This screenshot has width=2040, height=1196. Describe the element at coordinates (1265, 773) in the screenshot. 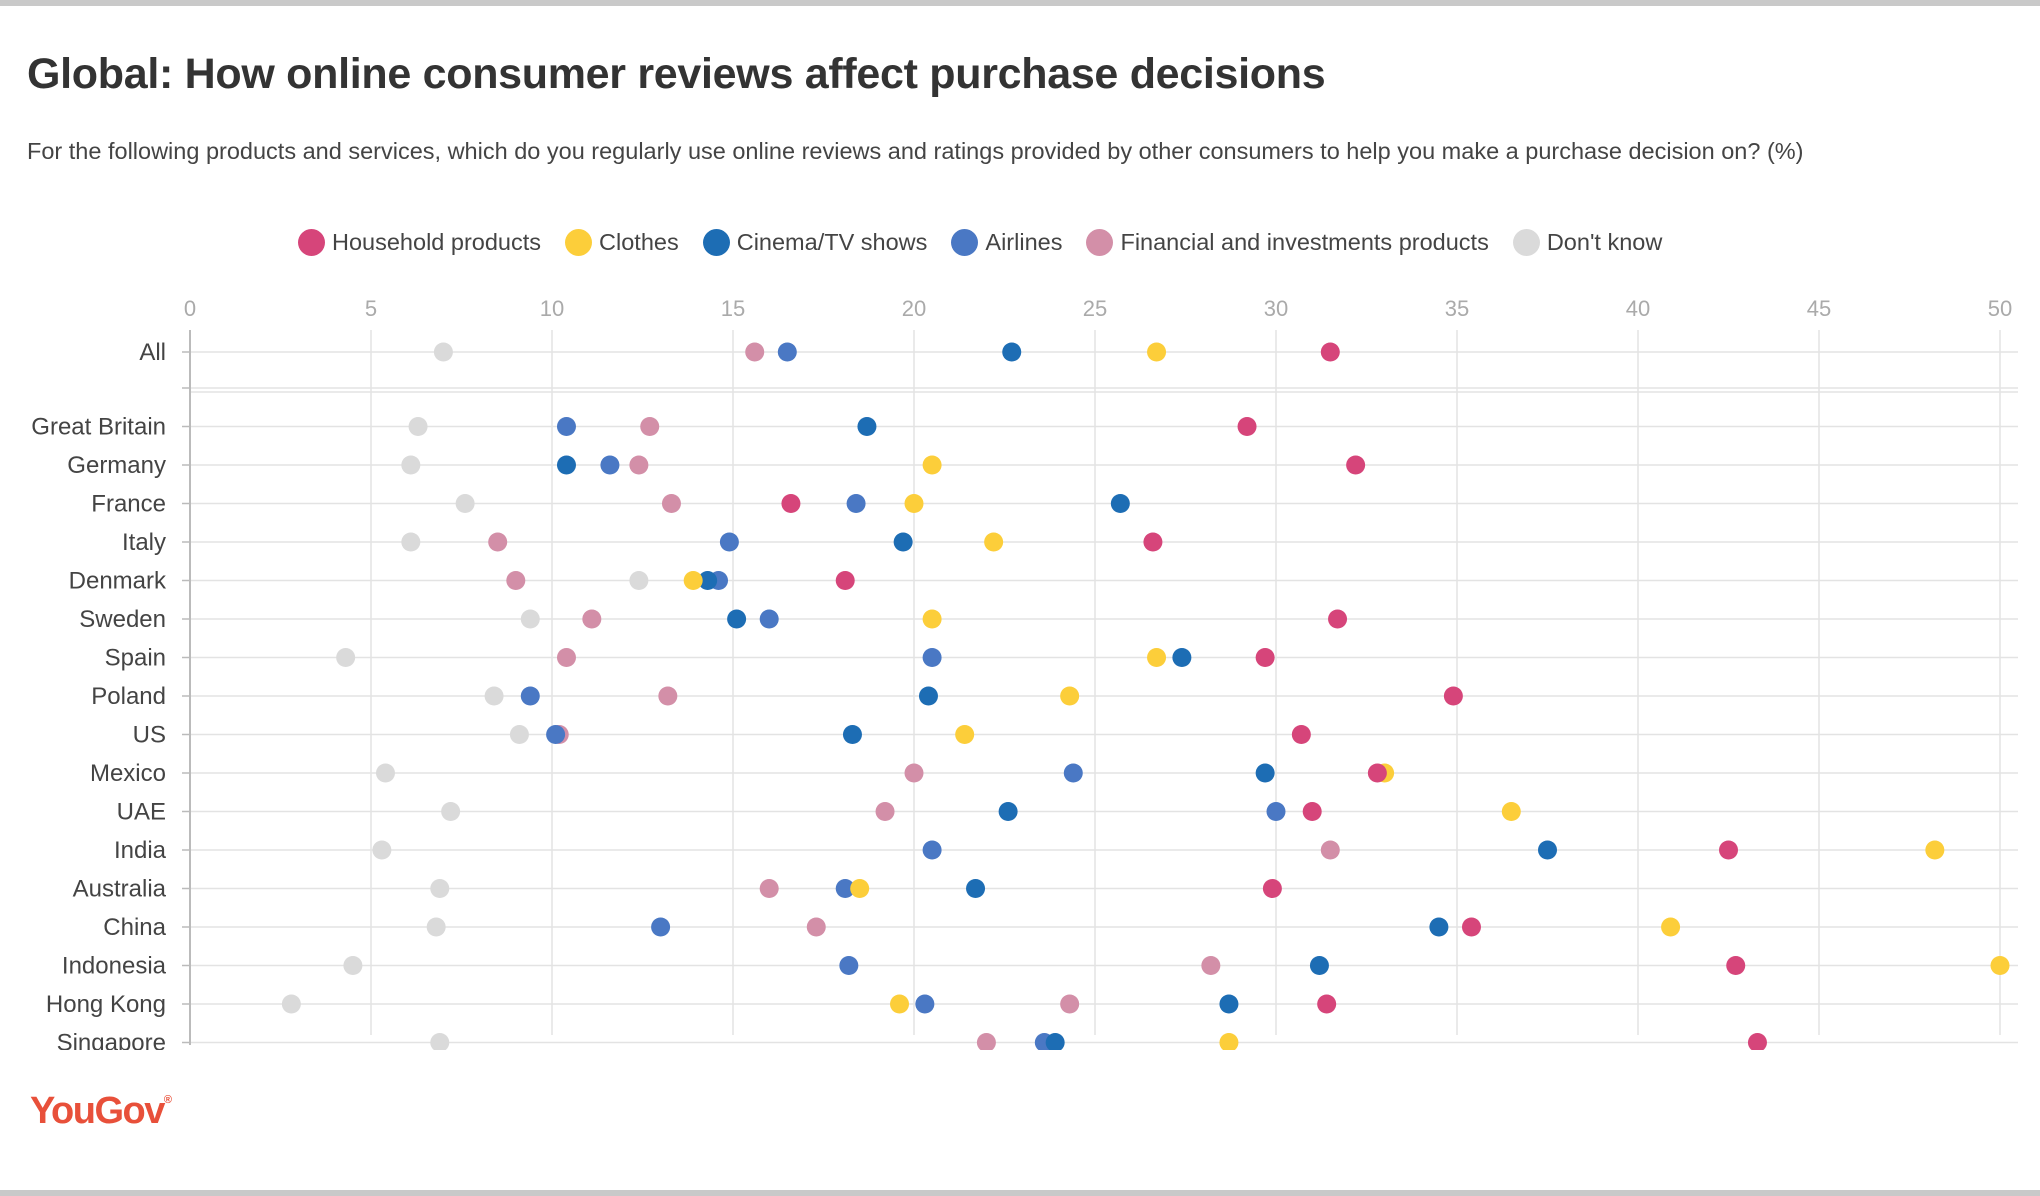

I see `dot-cinema: Mexico — Cinema/TV shows: 29.7` at that location.